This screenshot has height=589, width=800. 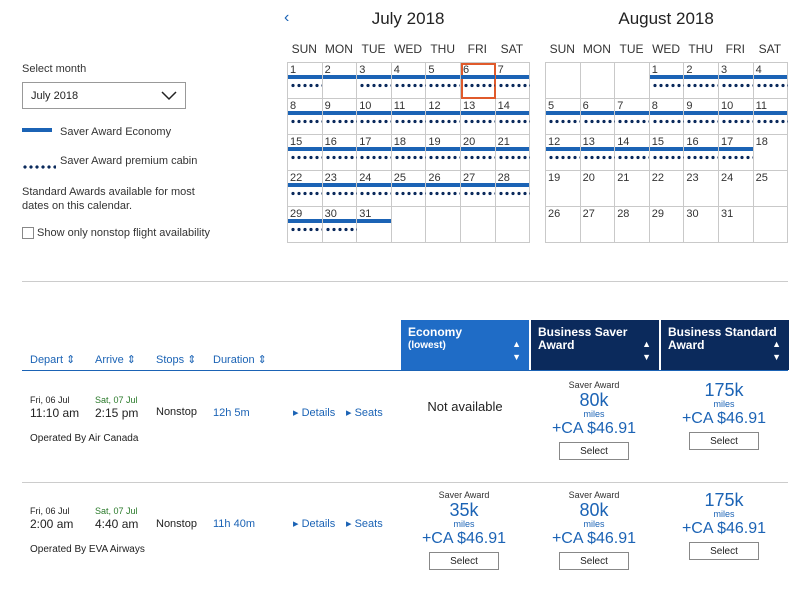 What do you see at coordinates (554, 214) in the screenshot?
I see `day-number: 26` at bounding box center [554, 214].